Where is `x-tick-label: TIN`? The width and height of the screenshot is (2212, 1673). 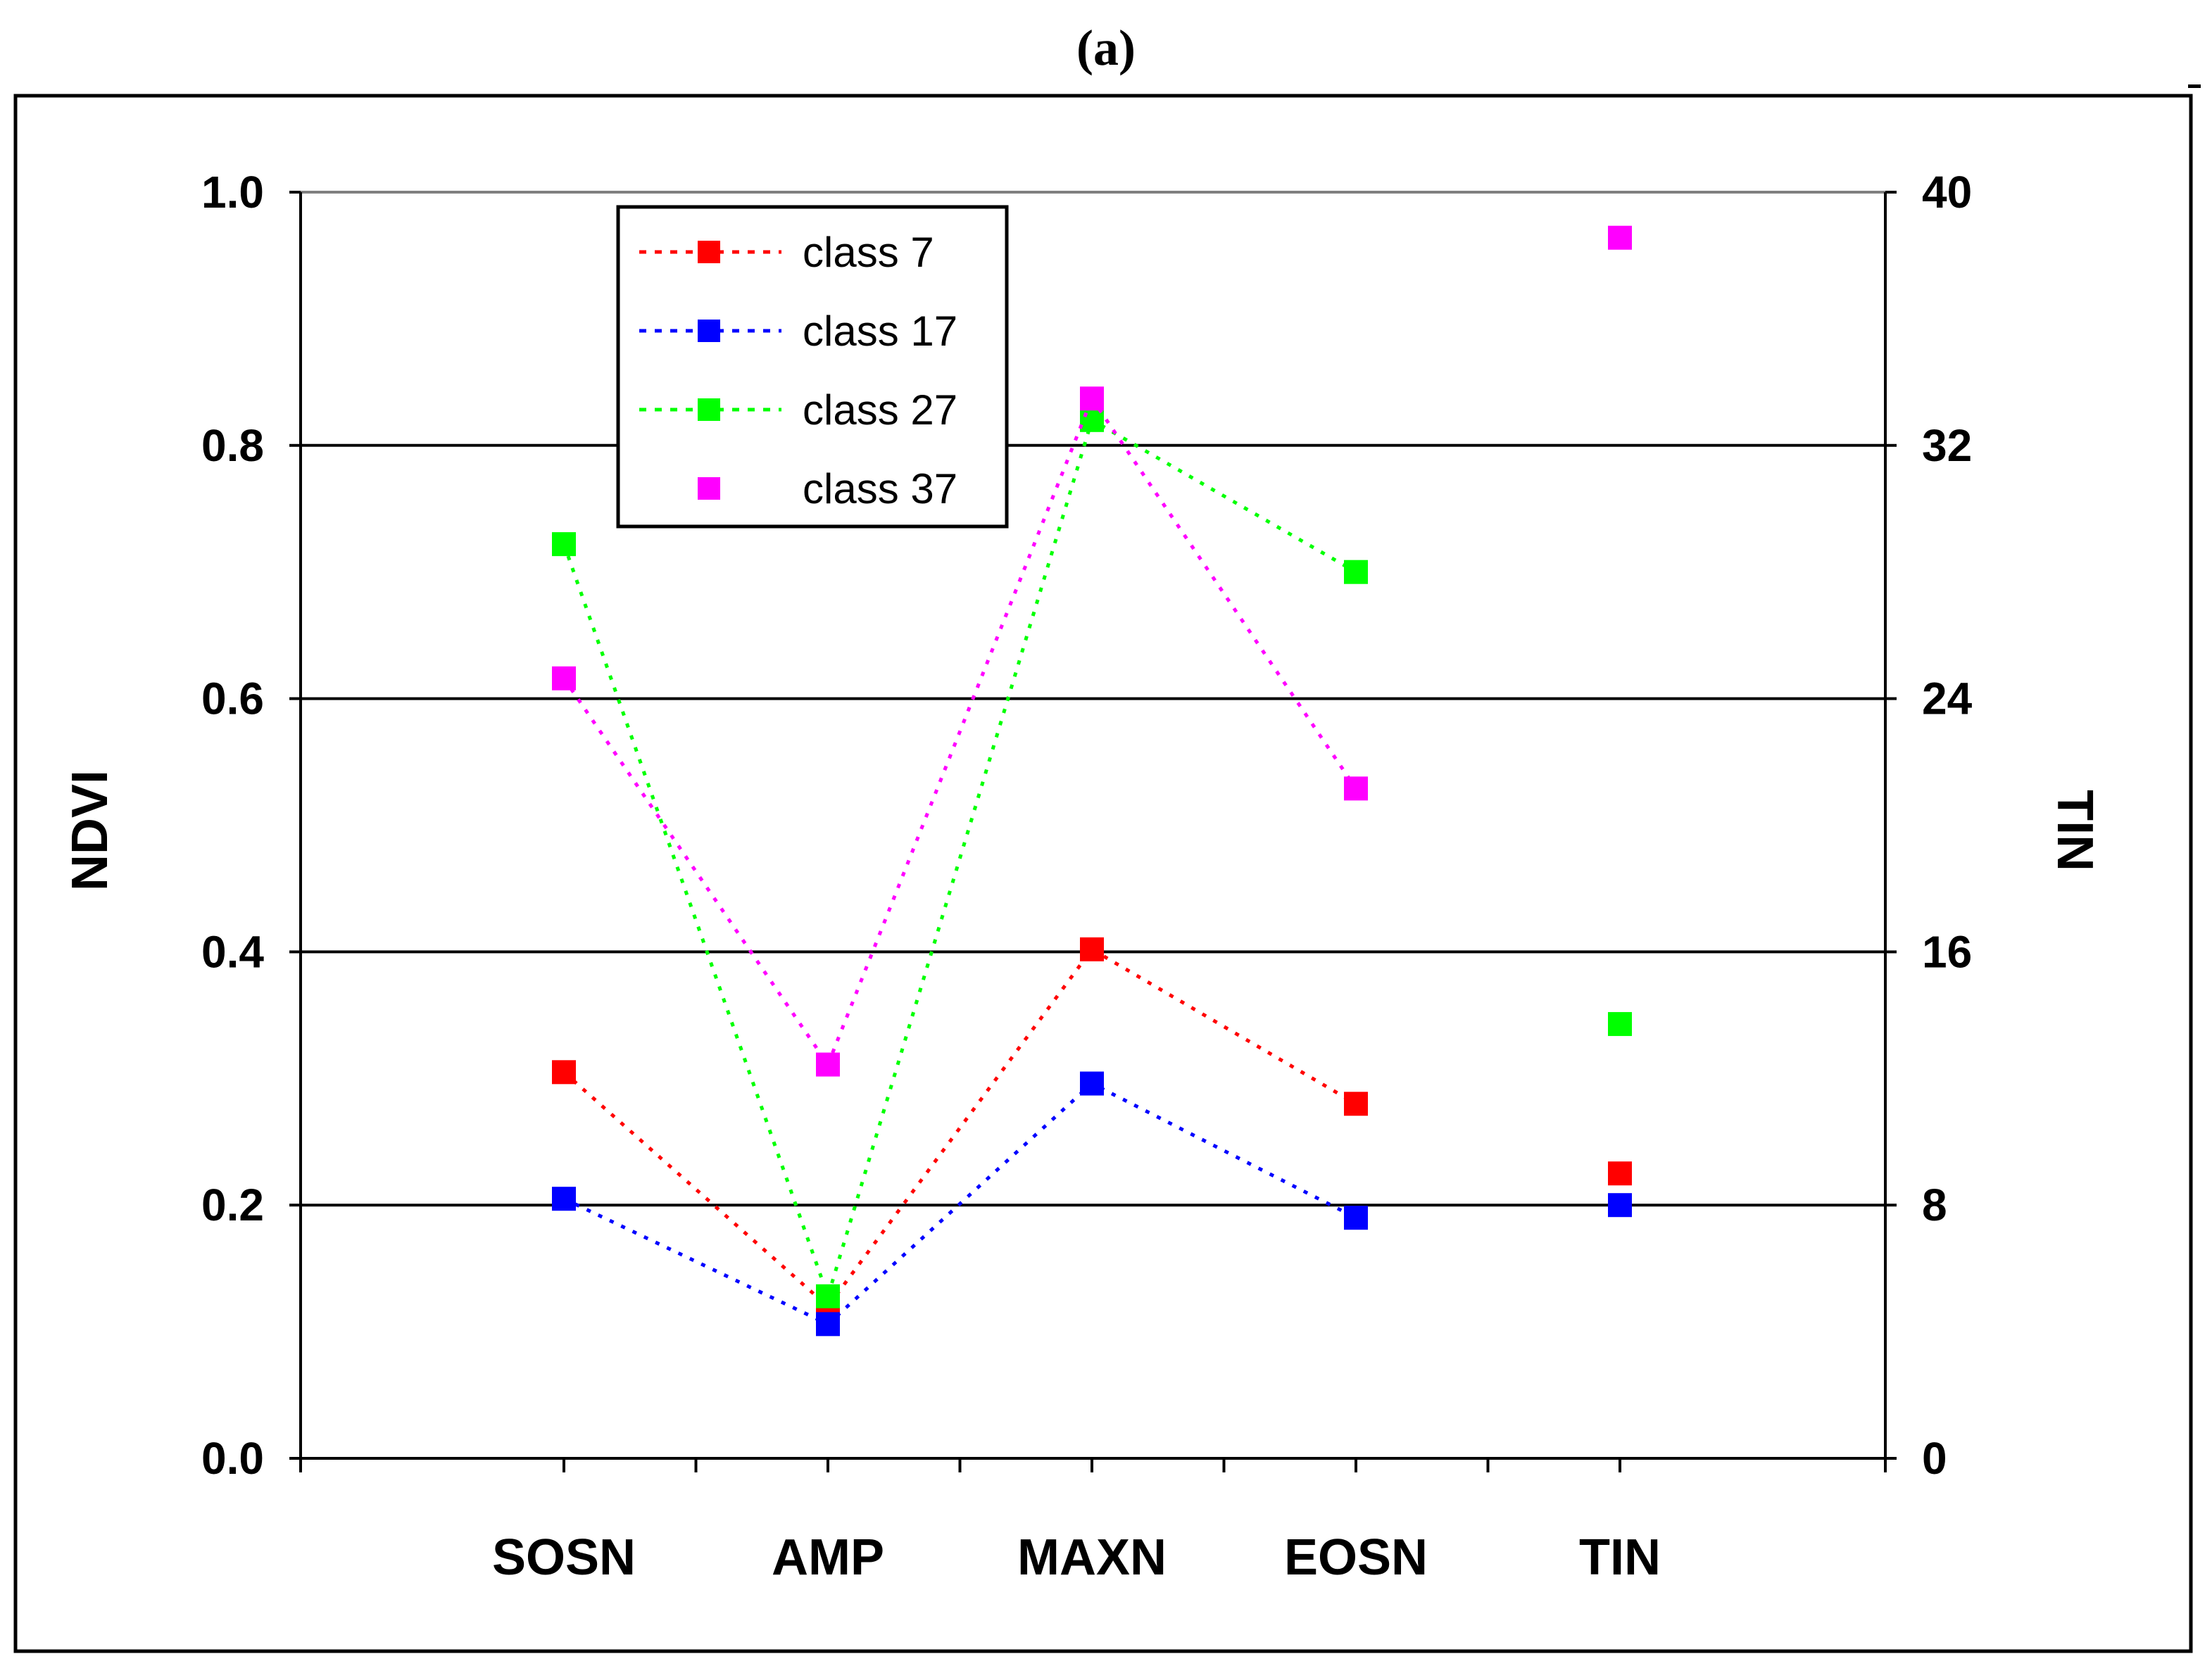 x-tick-label: TIN is located at coordinates (1620, 1557).